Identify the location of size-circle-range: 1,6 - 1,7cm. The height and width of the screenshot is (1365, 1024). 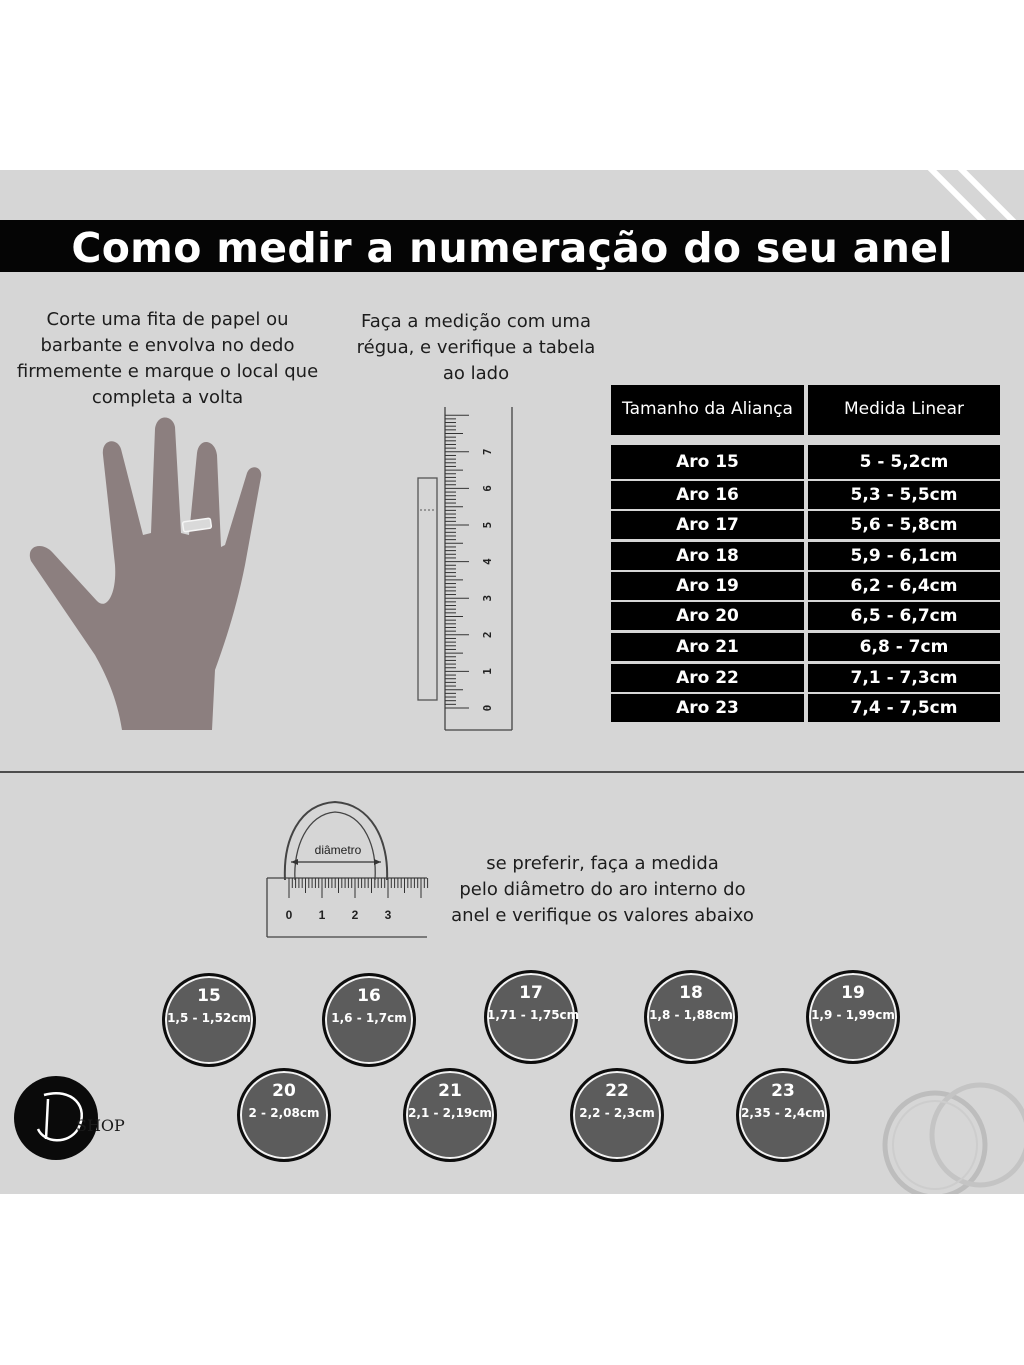
(369, 1018).